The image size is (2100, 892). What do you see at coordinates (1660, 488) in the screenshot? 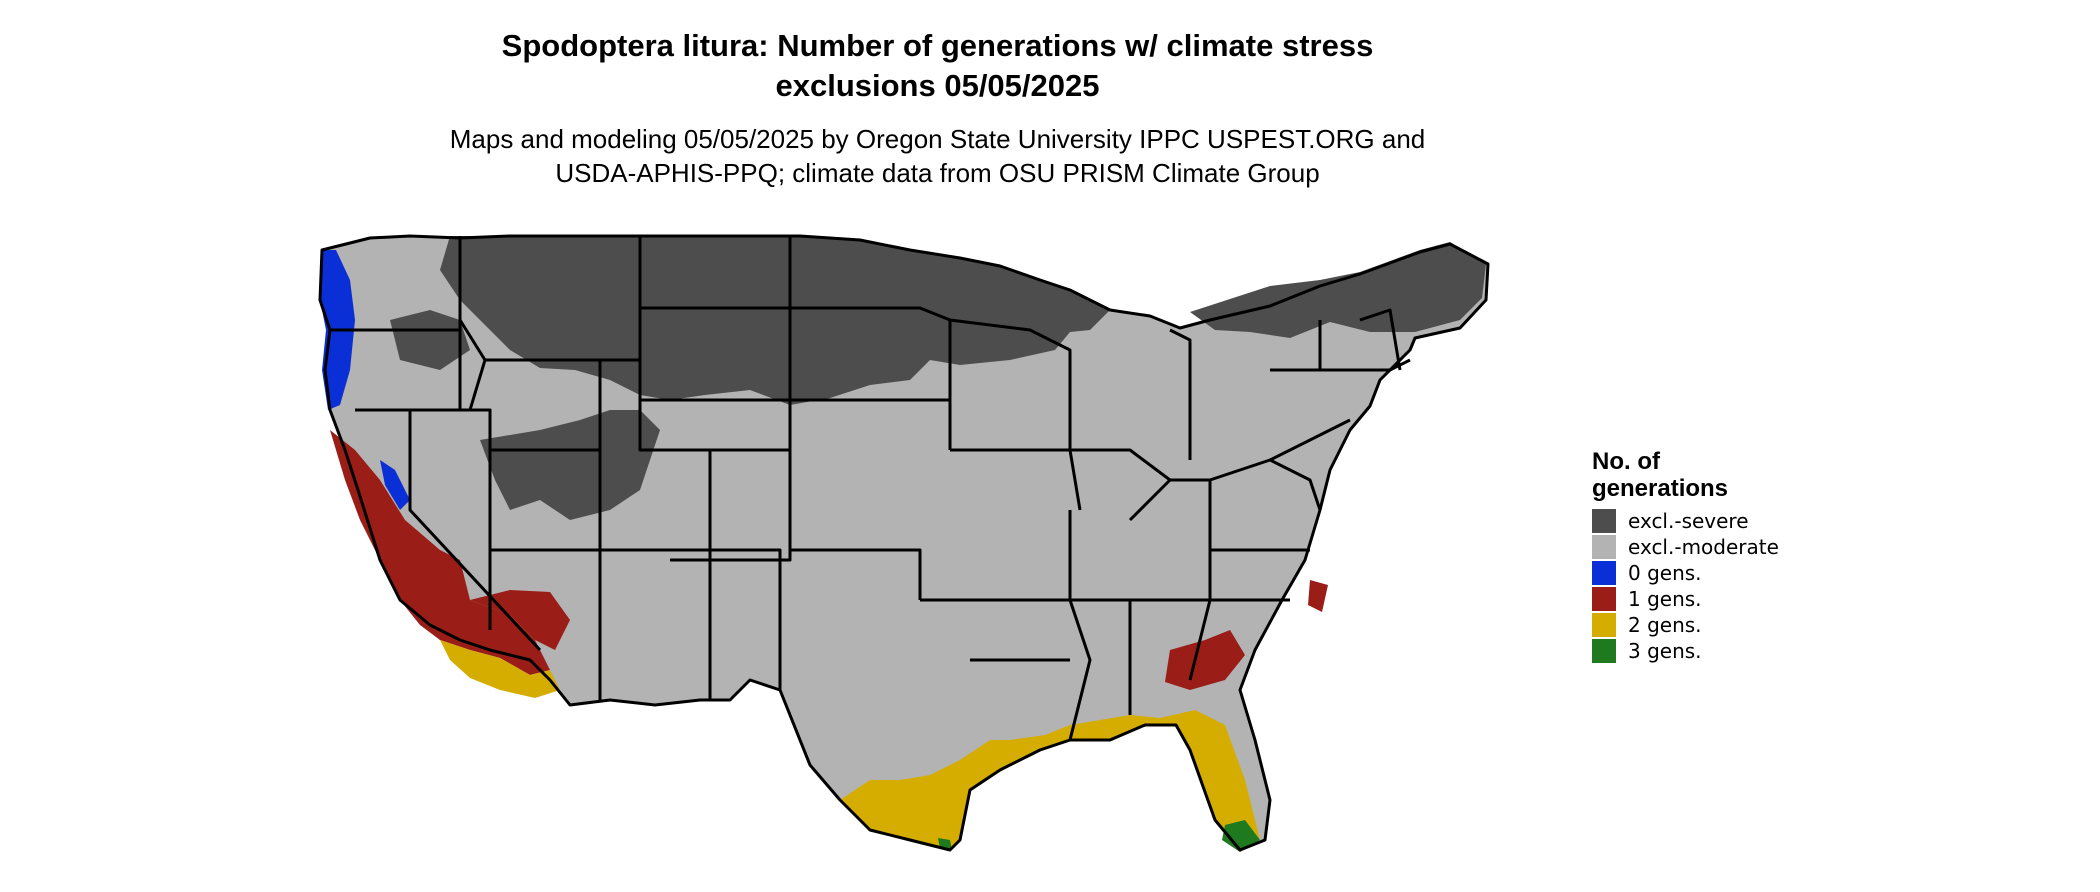
I see `legend-title-line-2: generations` at bounding box center [1660, 488].